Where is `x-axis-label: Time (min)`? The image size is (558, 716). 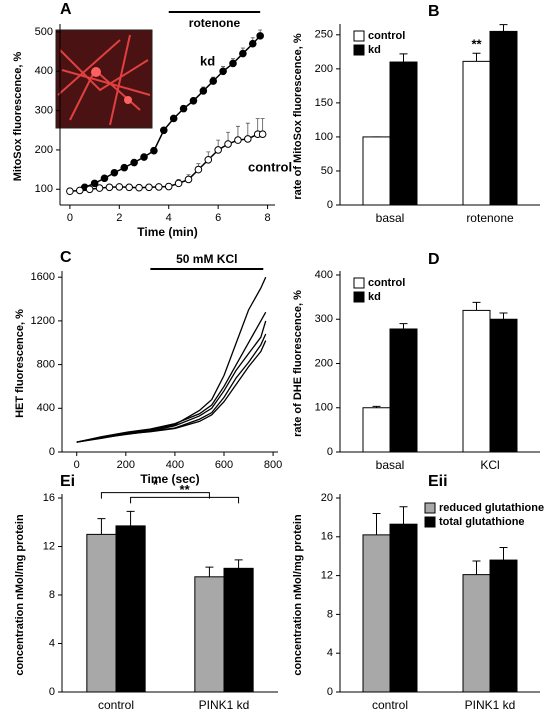 x-axis-label: Time (min) is located at coordinates (167, 232).